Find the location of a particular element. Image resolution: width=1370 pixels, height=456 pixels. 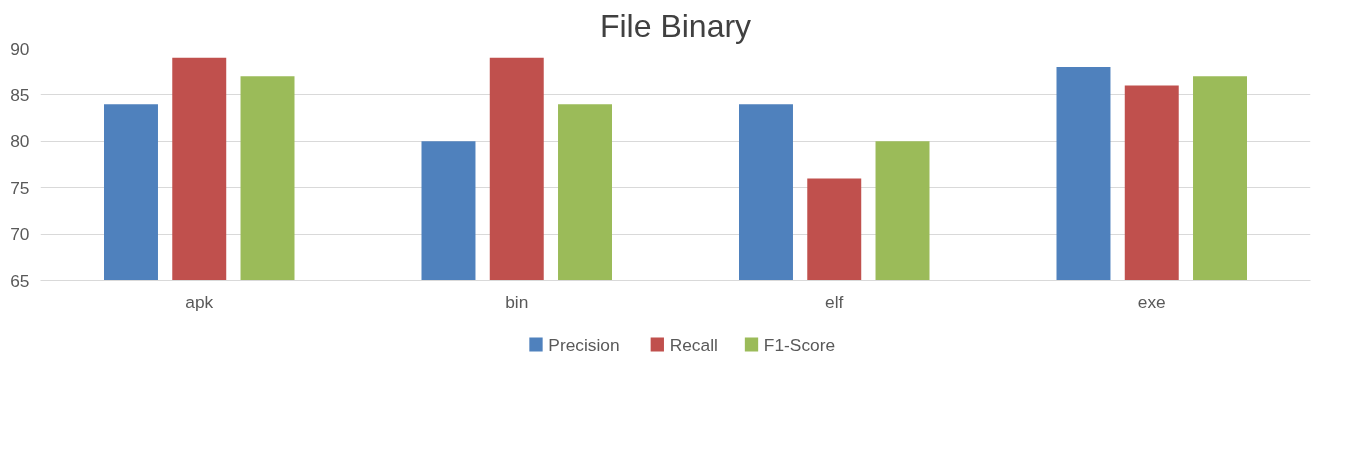

chart-title: File Binary is located at coordinates (675, 25).